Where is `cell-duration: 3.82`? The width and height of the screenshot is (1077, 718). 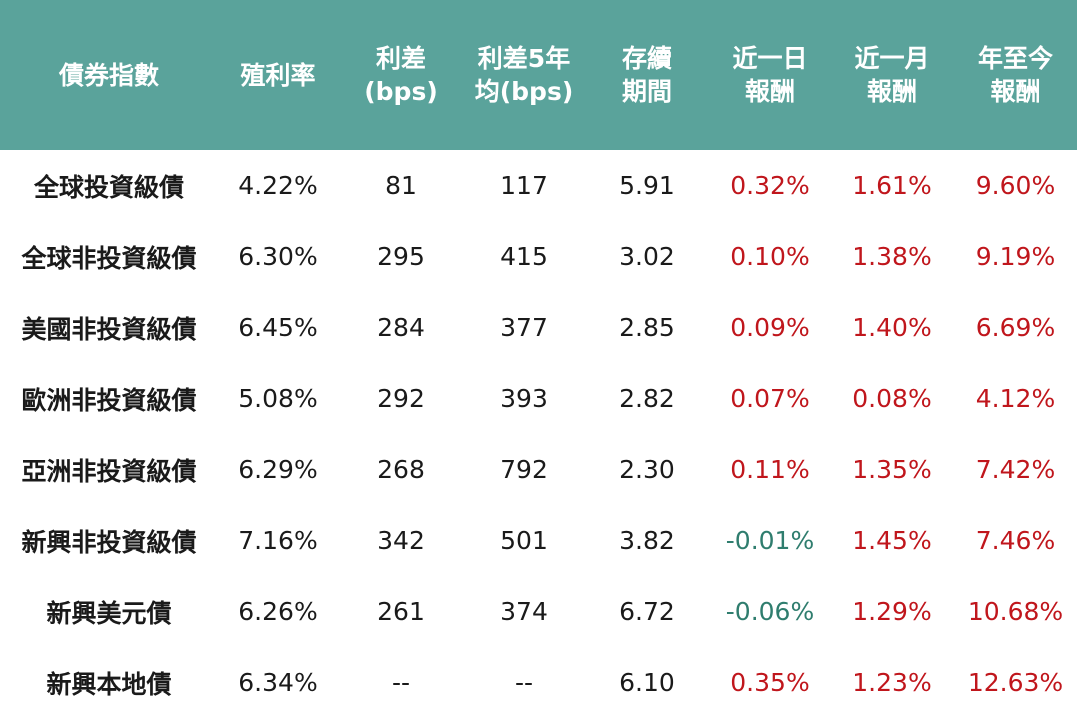 cell-duration: 3.82 is located at coordinates (647, 540).